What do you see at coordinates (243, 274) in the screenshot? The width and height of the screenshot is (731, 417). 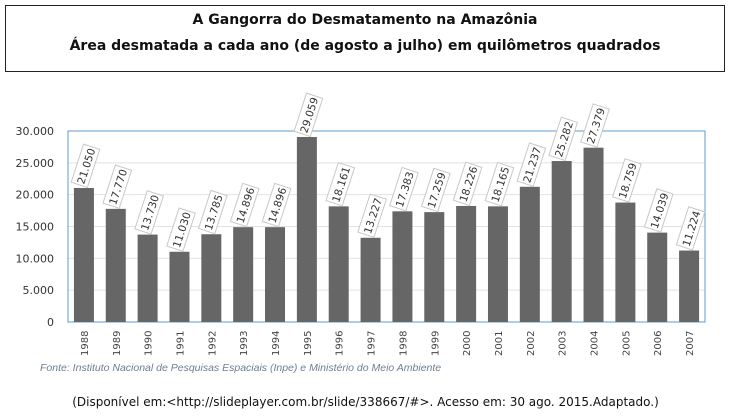 I see `bar-1993` at bounding box center [243, 274].